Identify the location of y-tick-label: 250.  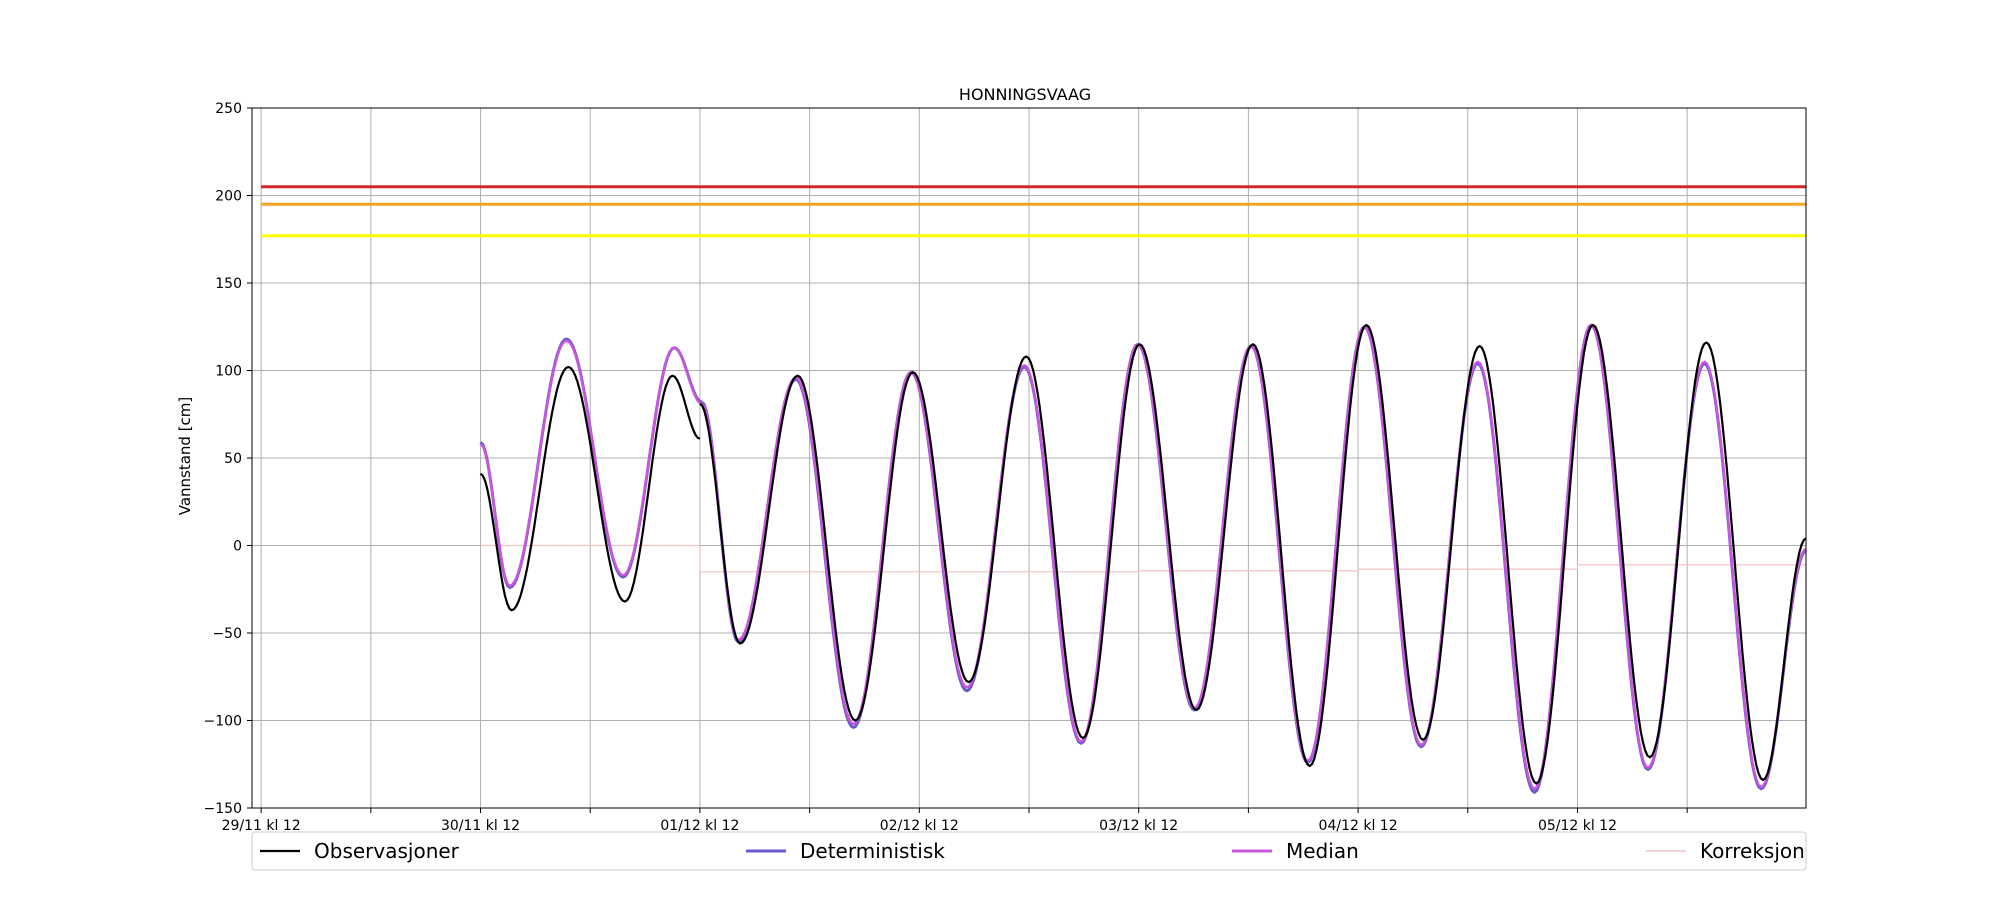
(228, 109).